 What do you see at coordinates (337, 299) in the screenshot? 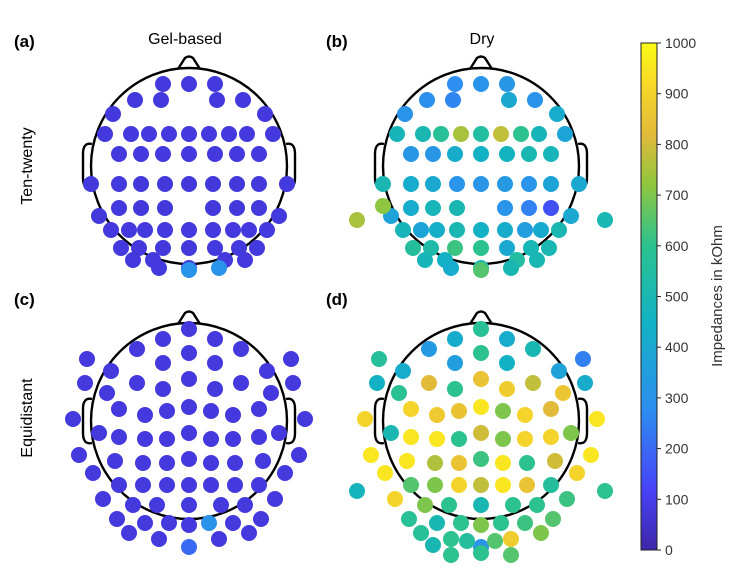
I see `panel-label-d: (d)` at bounding box center [337, 299].